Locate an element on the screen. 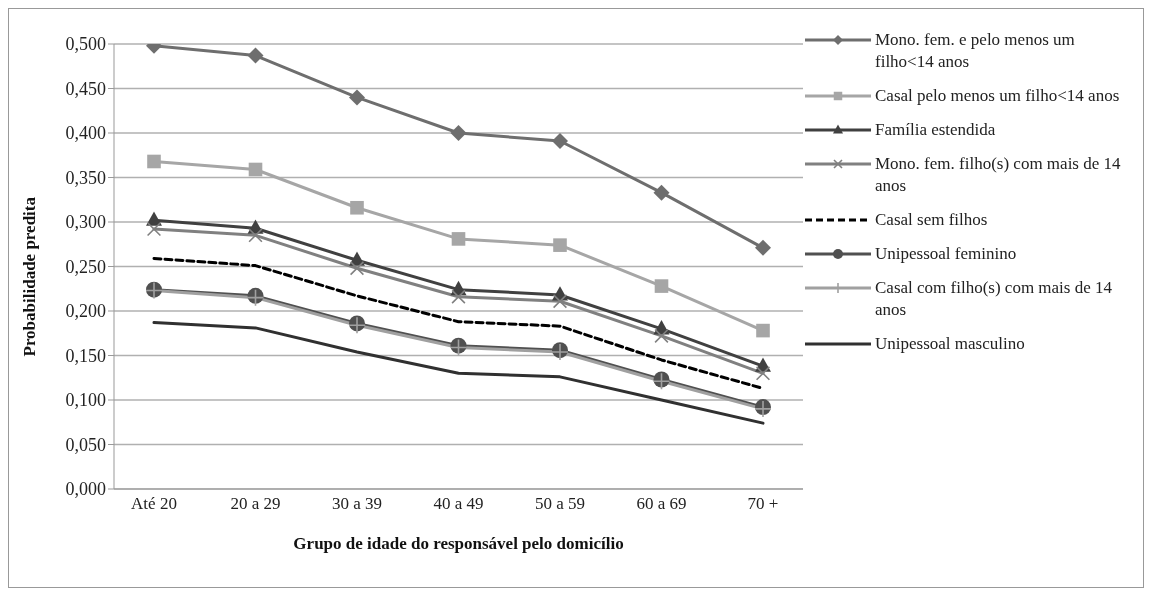 The image size is (1152, 597). x-tick-label: 30 a 39 is located at coordinates (357, 504).